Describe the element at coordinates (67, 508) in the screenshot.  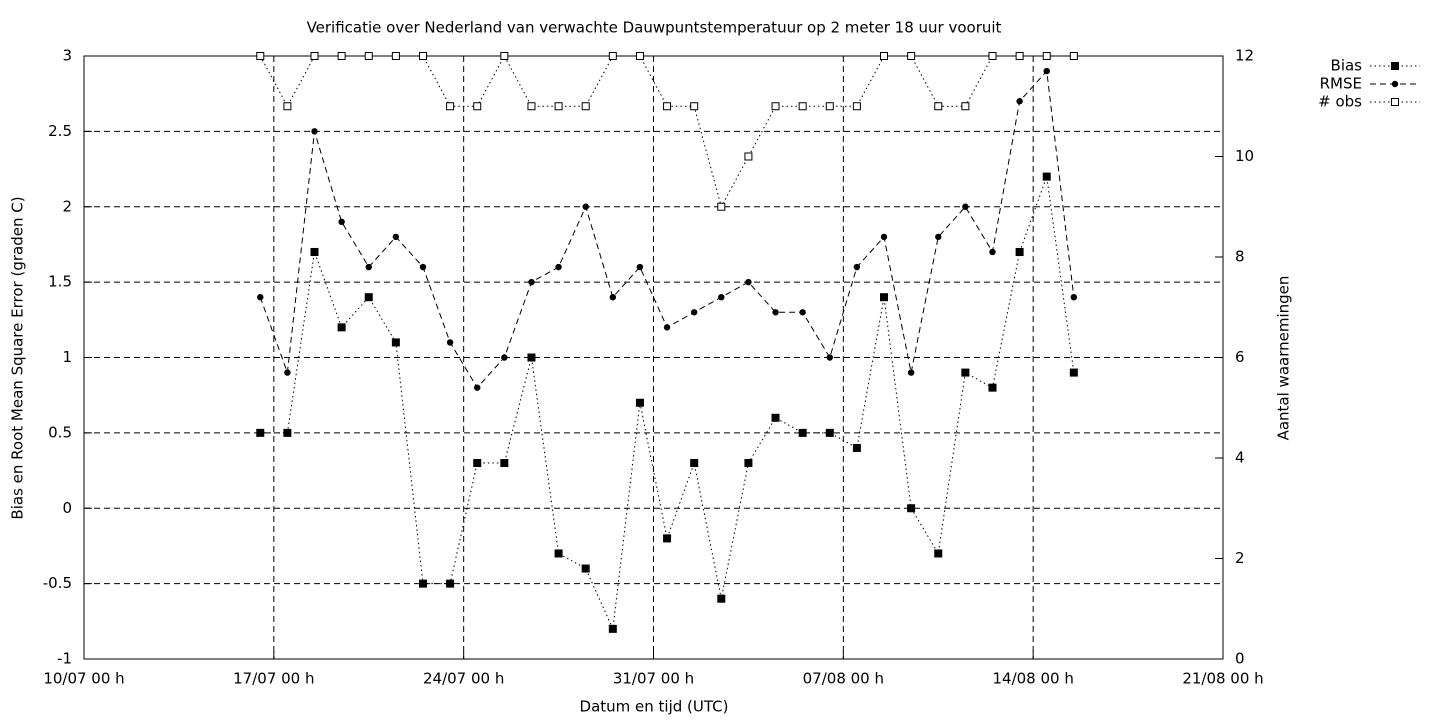
I see `y-tick-label: 0` at that location.